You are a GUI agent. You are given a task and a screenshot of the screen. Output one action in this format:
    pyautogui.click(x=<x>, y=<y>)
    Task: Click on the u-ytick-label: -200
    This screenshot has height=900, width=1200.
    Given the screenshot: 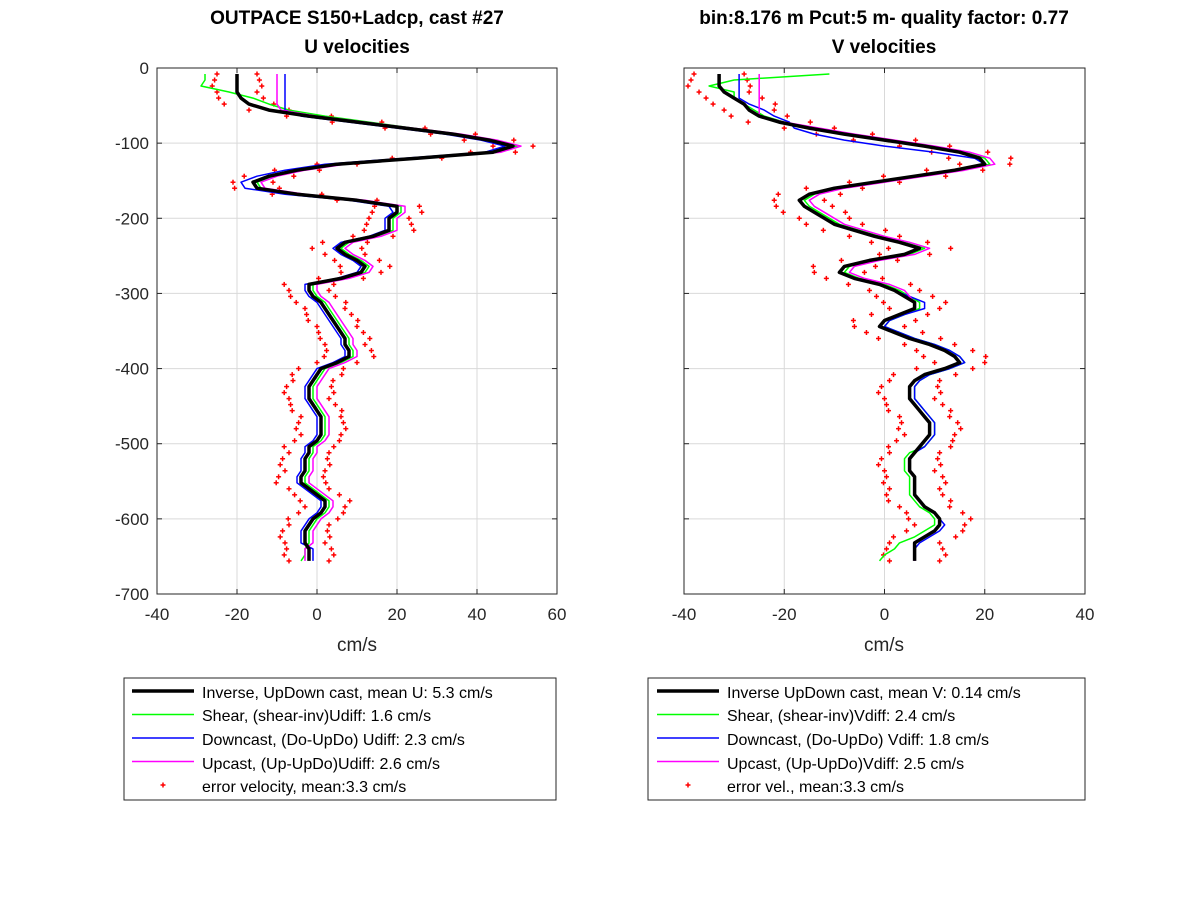 What is the action you would take?
    pyautogui.click(x=132, y=218)
    